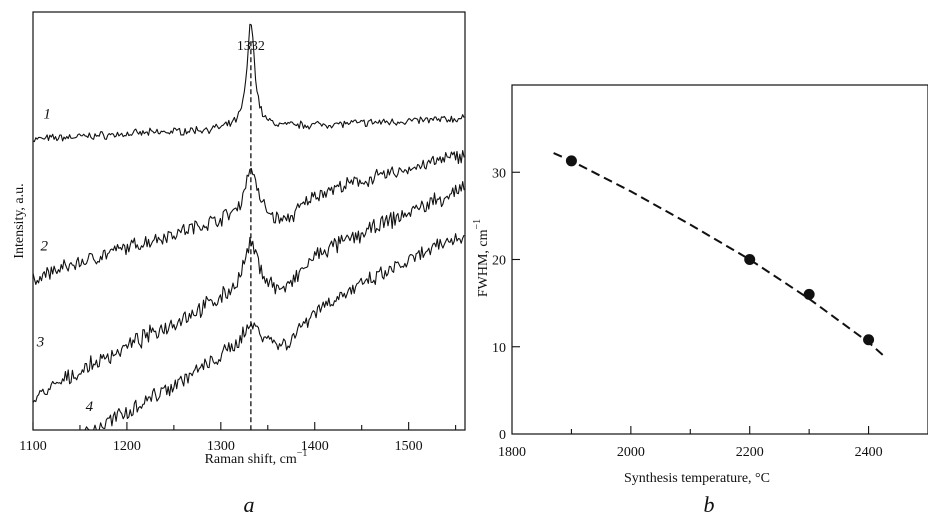  What do you see at coordinates (40, 342) in the screenshot?
I see `curve-label-3: 3` at bounding box center [40, 342].